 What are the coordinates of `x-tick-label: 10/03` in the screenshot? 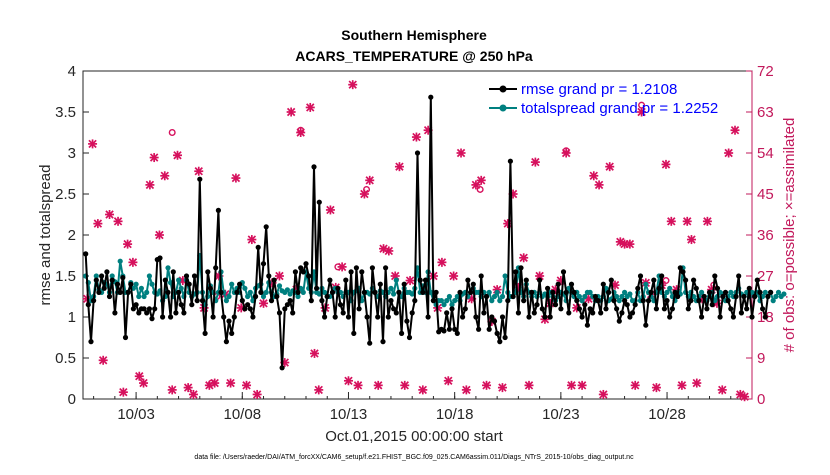 It's located at (136, 414).